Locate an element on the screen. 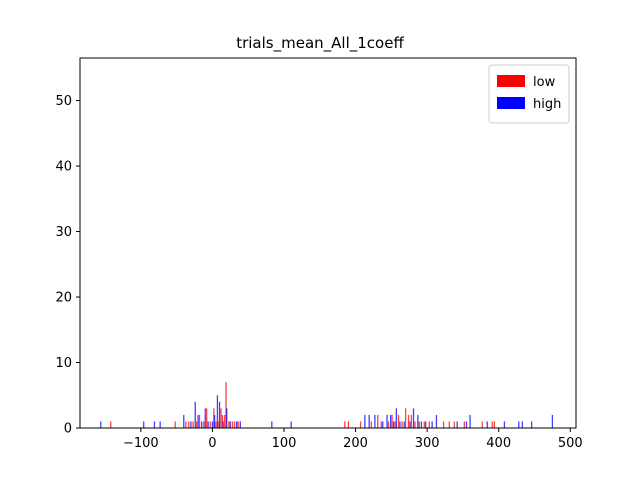 The height and width of the screenshot is (480, 640). legend-box is located at coordinates (529, 94).